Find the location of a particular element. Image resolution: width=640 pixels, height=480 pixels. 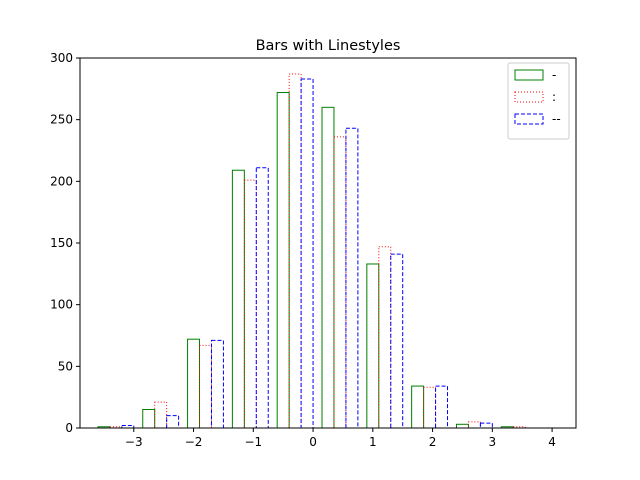

legend-label-1: - is located at coordinates (554, 75).